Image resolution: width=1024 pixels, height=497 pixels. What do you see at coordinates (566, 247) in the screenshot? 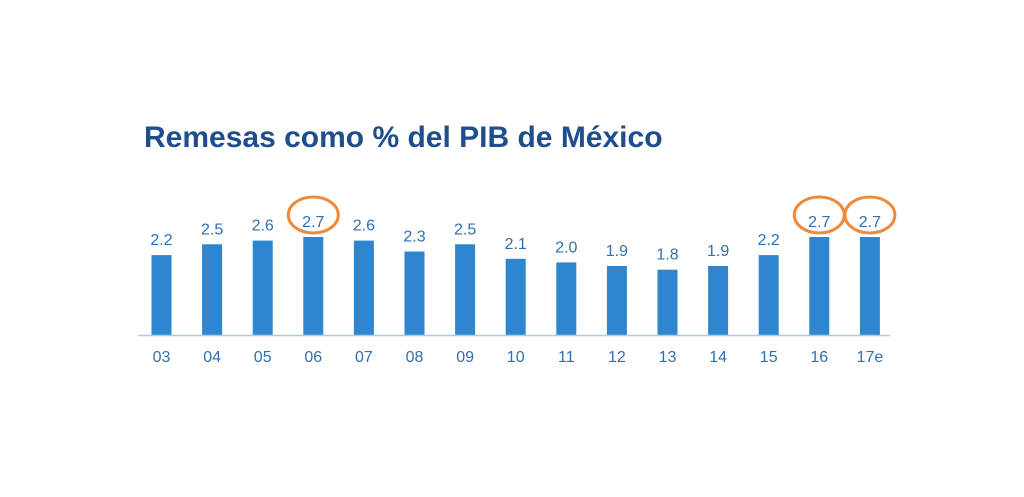
I see `value-label-11: 2.0` at bounding box center [566, 247].